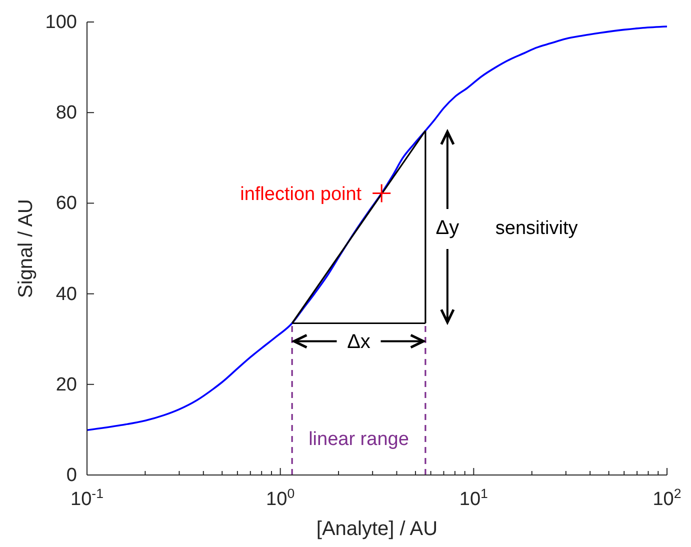 This screenshot has height=547, width=691. Describe the element at coordinates (26, 248) in the screenshot. I see `y-axis-title: Signal / AU` at that location.